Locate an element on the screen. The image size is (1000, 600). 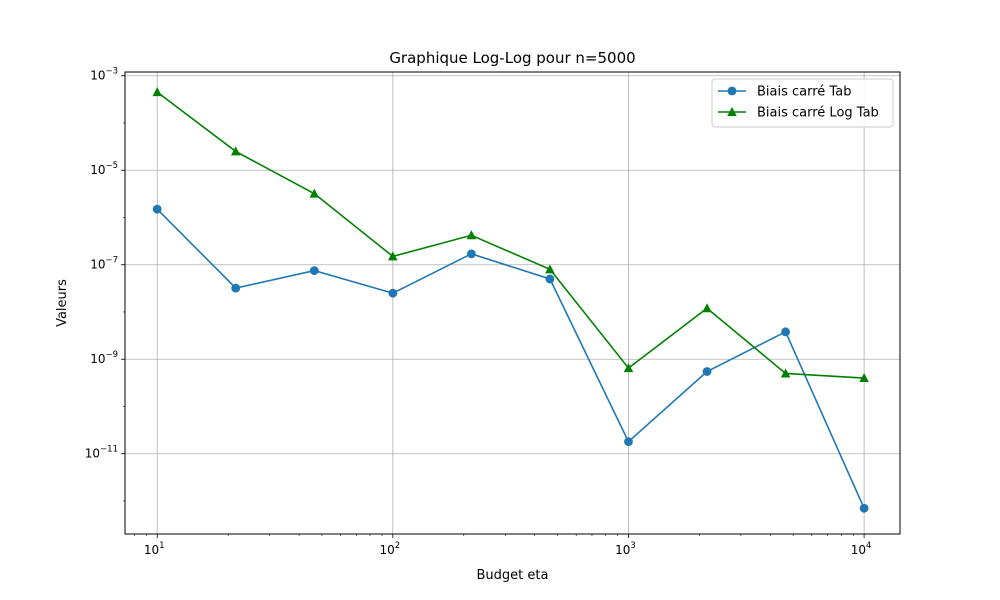
legend-box is located at coordinates (802, 103).